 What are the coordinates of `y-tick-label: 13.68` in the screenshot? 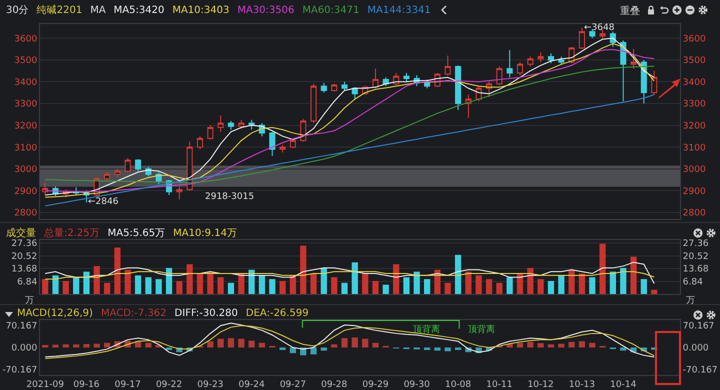 It's located at (24, 269).